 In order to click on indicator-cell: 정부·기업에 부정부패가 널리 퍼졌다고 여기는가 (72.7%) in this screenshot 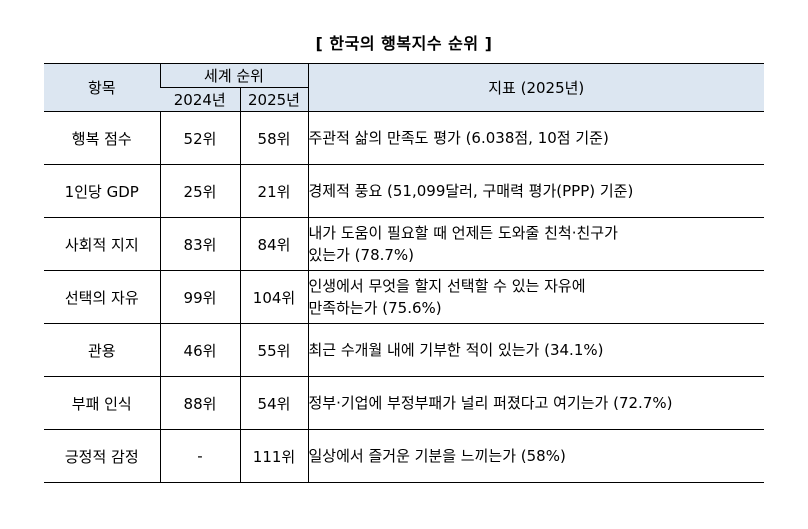, I will do `click(535, 403)`.